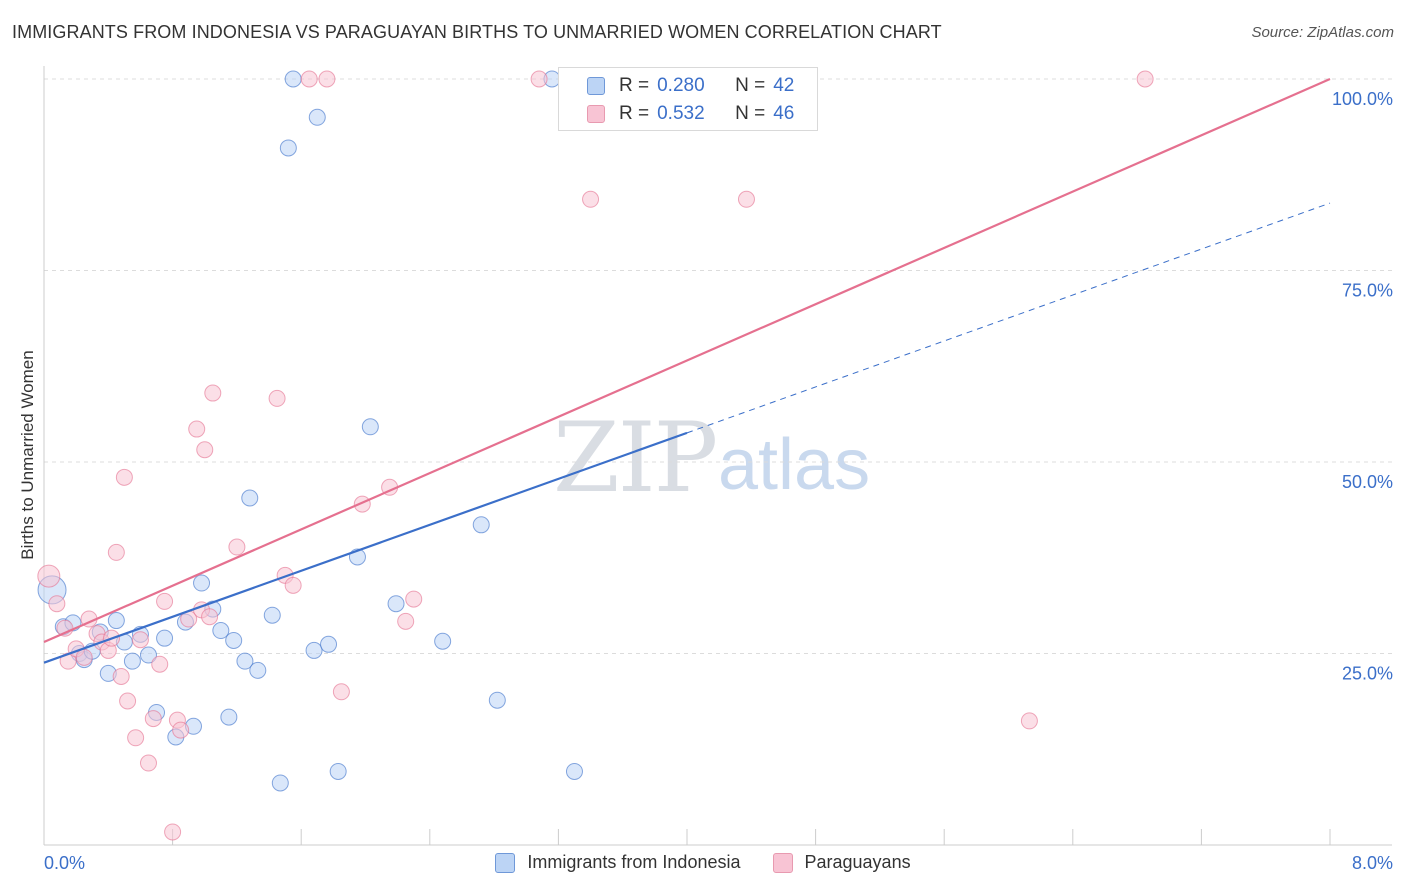 The image size is (1406, 892). Describe the element at coordinates (794, 465) in the screenshot. I see `watermark-atlas: atlas` at that location.